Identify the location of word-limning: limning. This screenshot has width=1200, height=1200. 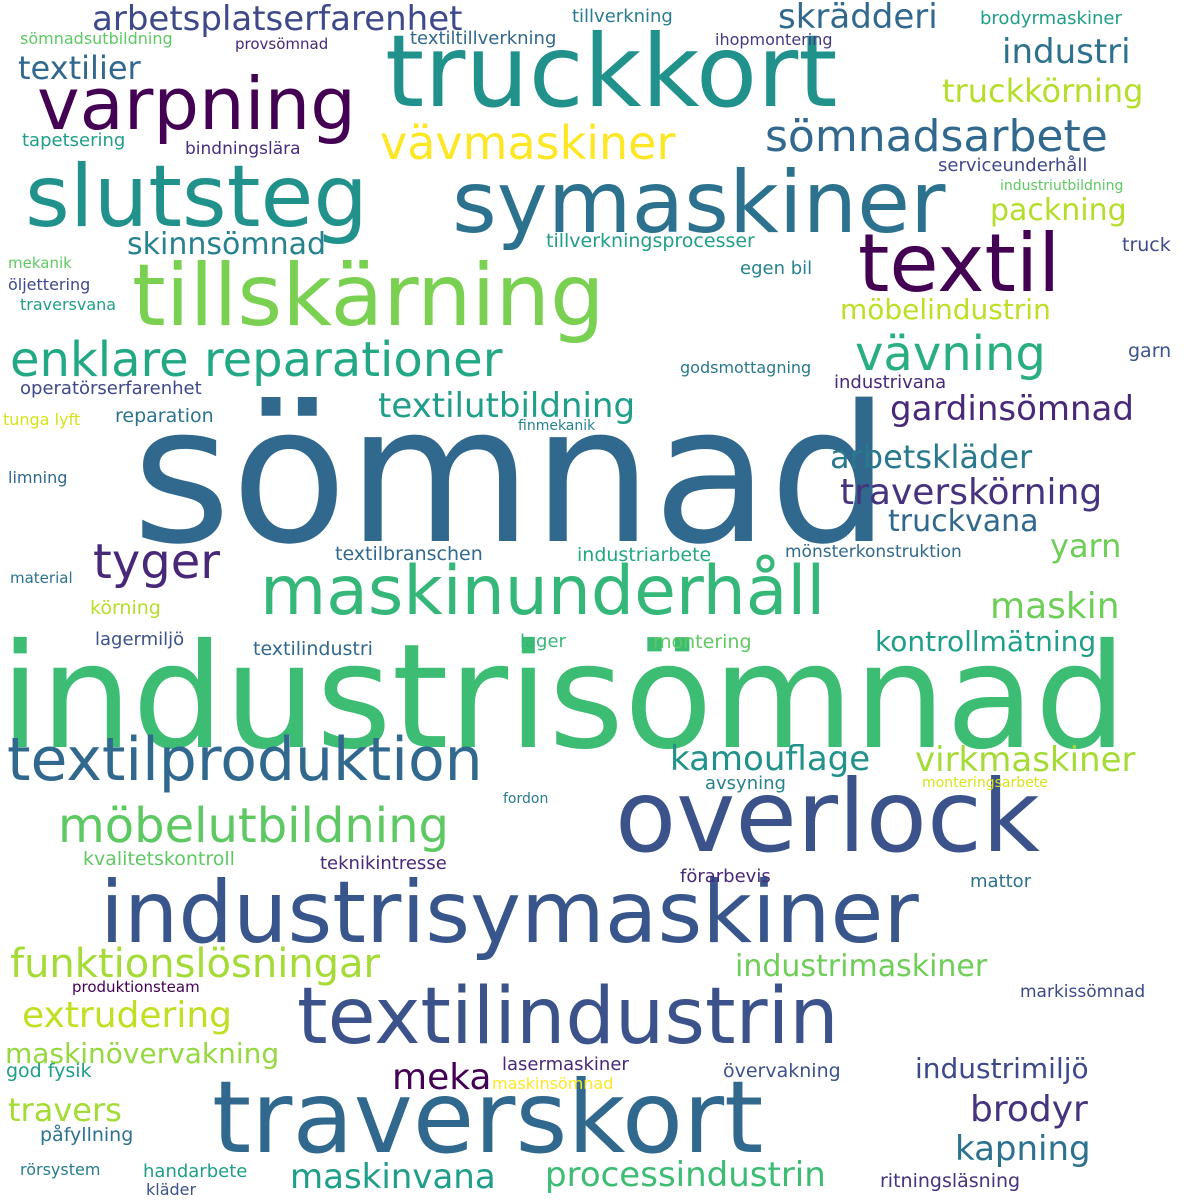
(38, 477).